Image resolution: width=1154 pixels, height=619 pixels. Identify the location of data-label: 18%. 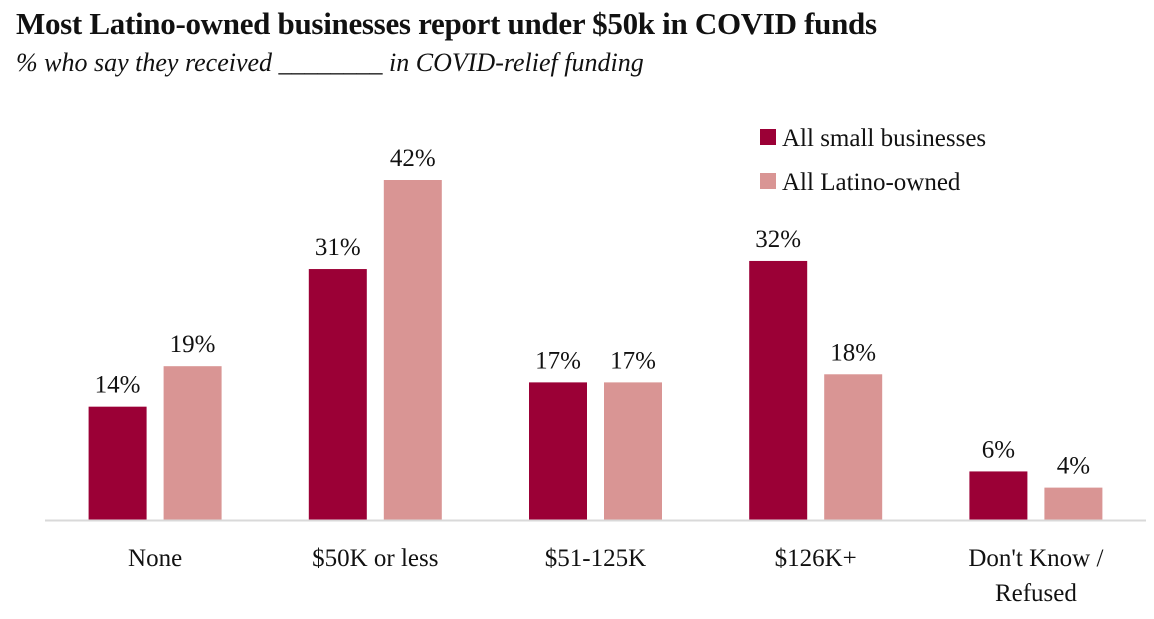
(853, 352).